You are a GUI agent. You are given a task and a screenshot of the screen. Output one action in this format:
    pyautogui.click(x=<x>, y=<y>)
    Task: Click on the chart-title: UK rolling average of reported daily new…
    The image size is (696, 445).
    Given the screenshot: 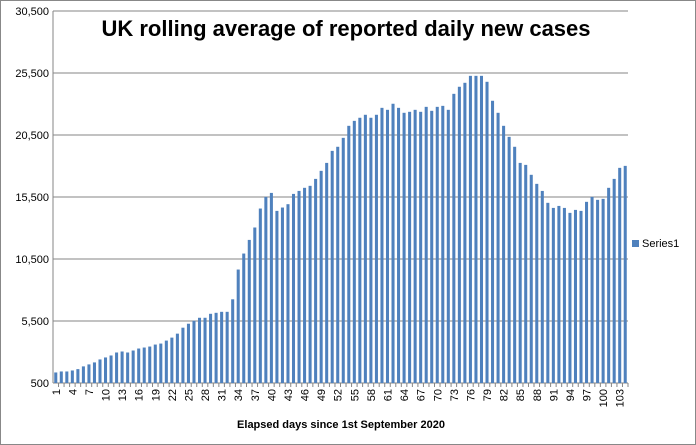 What is the action you would take?
    pyautogui.click(x=345, y=28)
    